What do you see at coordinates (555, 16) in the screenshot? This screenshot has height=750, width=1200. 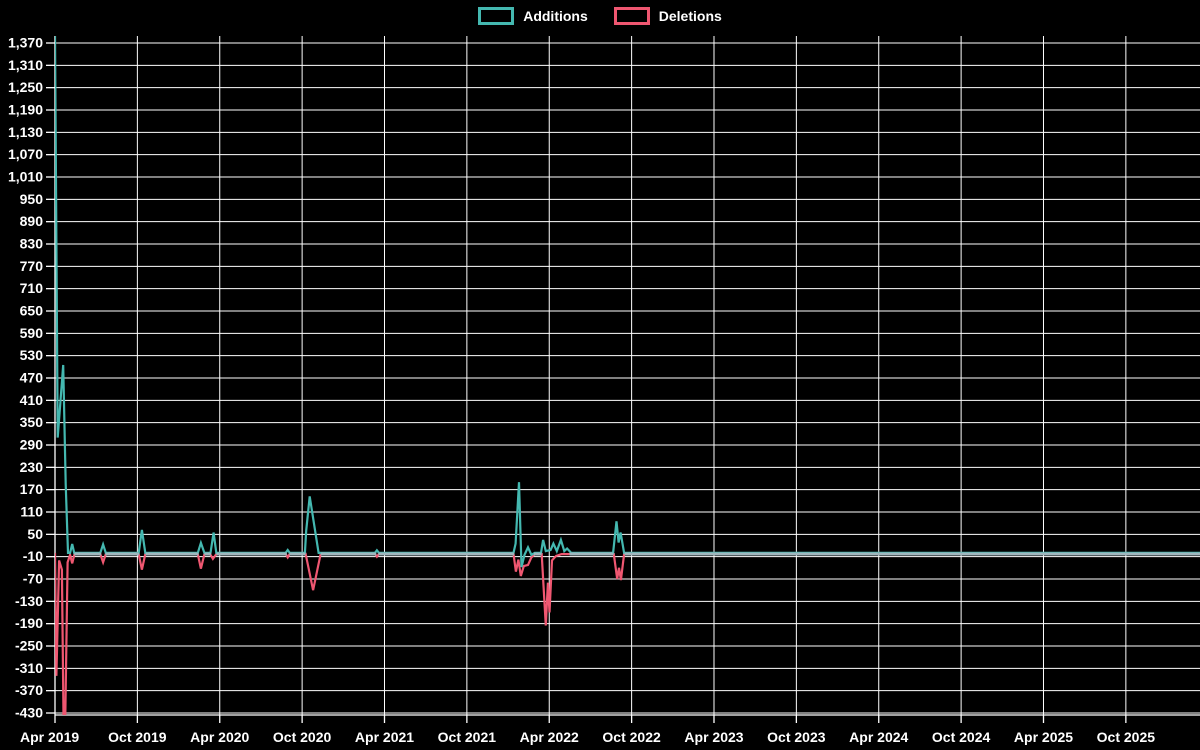 I see `additions-legend-label: Additions` at bounding box center [555, 16].